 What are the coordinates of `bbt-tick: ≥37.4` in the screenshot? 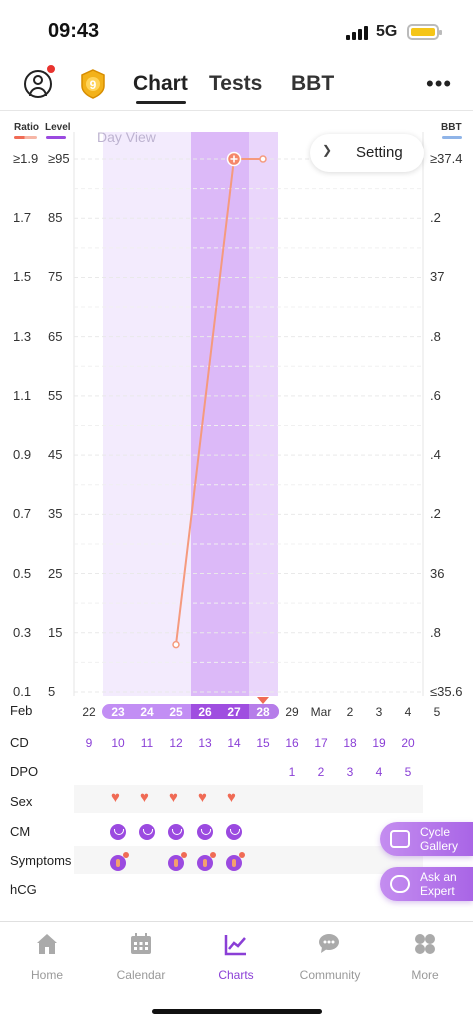 It's located at (446, 158).